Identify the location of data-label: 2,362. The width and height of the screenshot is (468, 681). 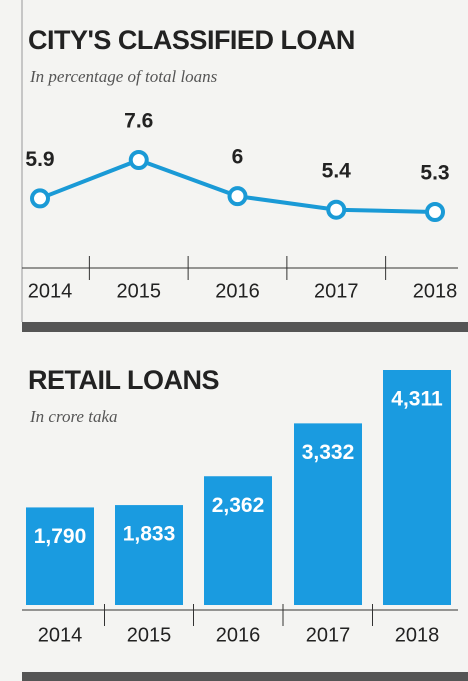
(238, 505).